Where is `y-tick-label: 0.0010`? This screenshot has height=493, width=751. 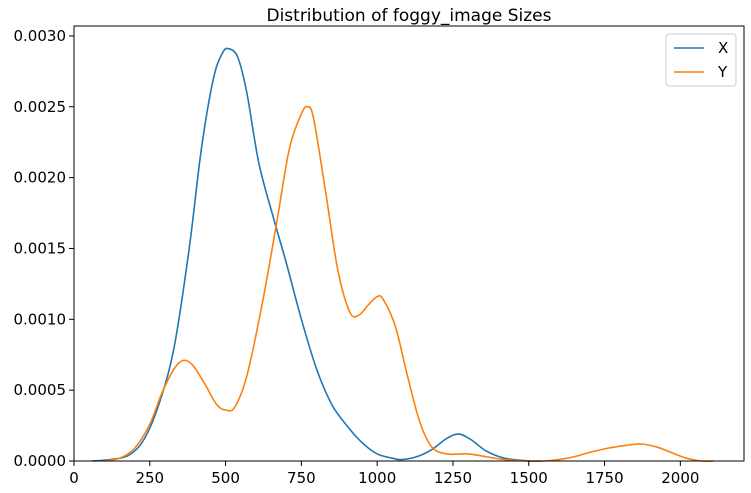
y-tick-label: 0.0010 is located at coordinates (40, 319).